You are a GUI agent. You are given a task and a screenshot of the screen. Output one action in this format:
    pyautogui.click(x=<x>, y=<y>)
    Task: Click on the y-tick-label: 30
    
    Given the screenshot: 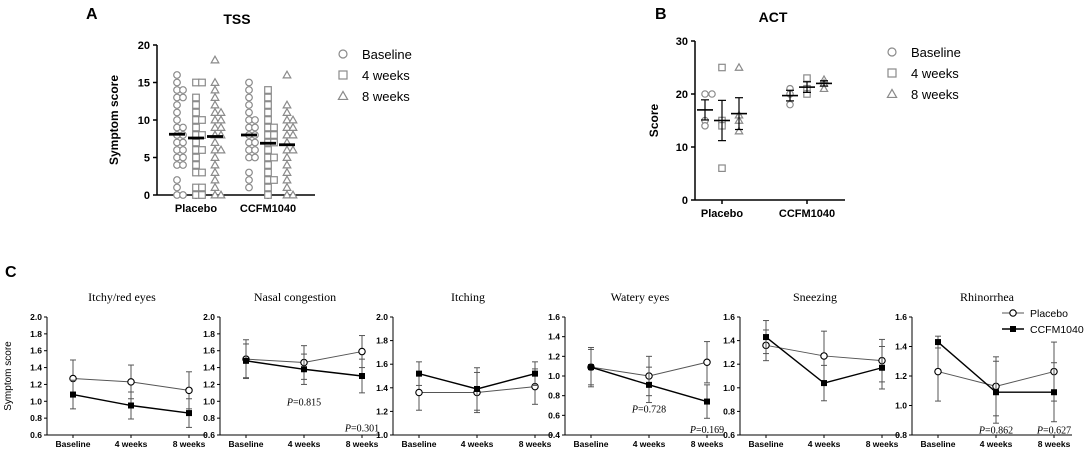 What is the action you would take?
    pyautogui.click(x=682, y=42)
    